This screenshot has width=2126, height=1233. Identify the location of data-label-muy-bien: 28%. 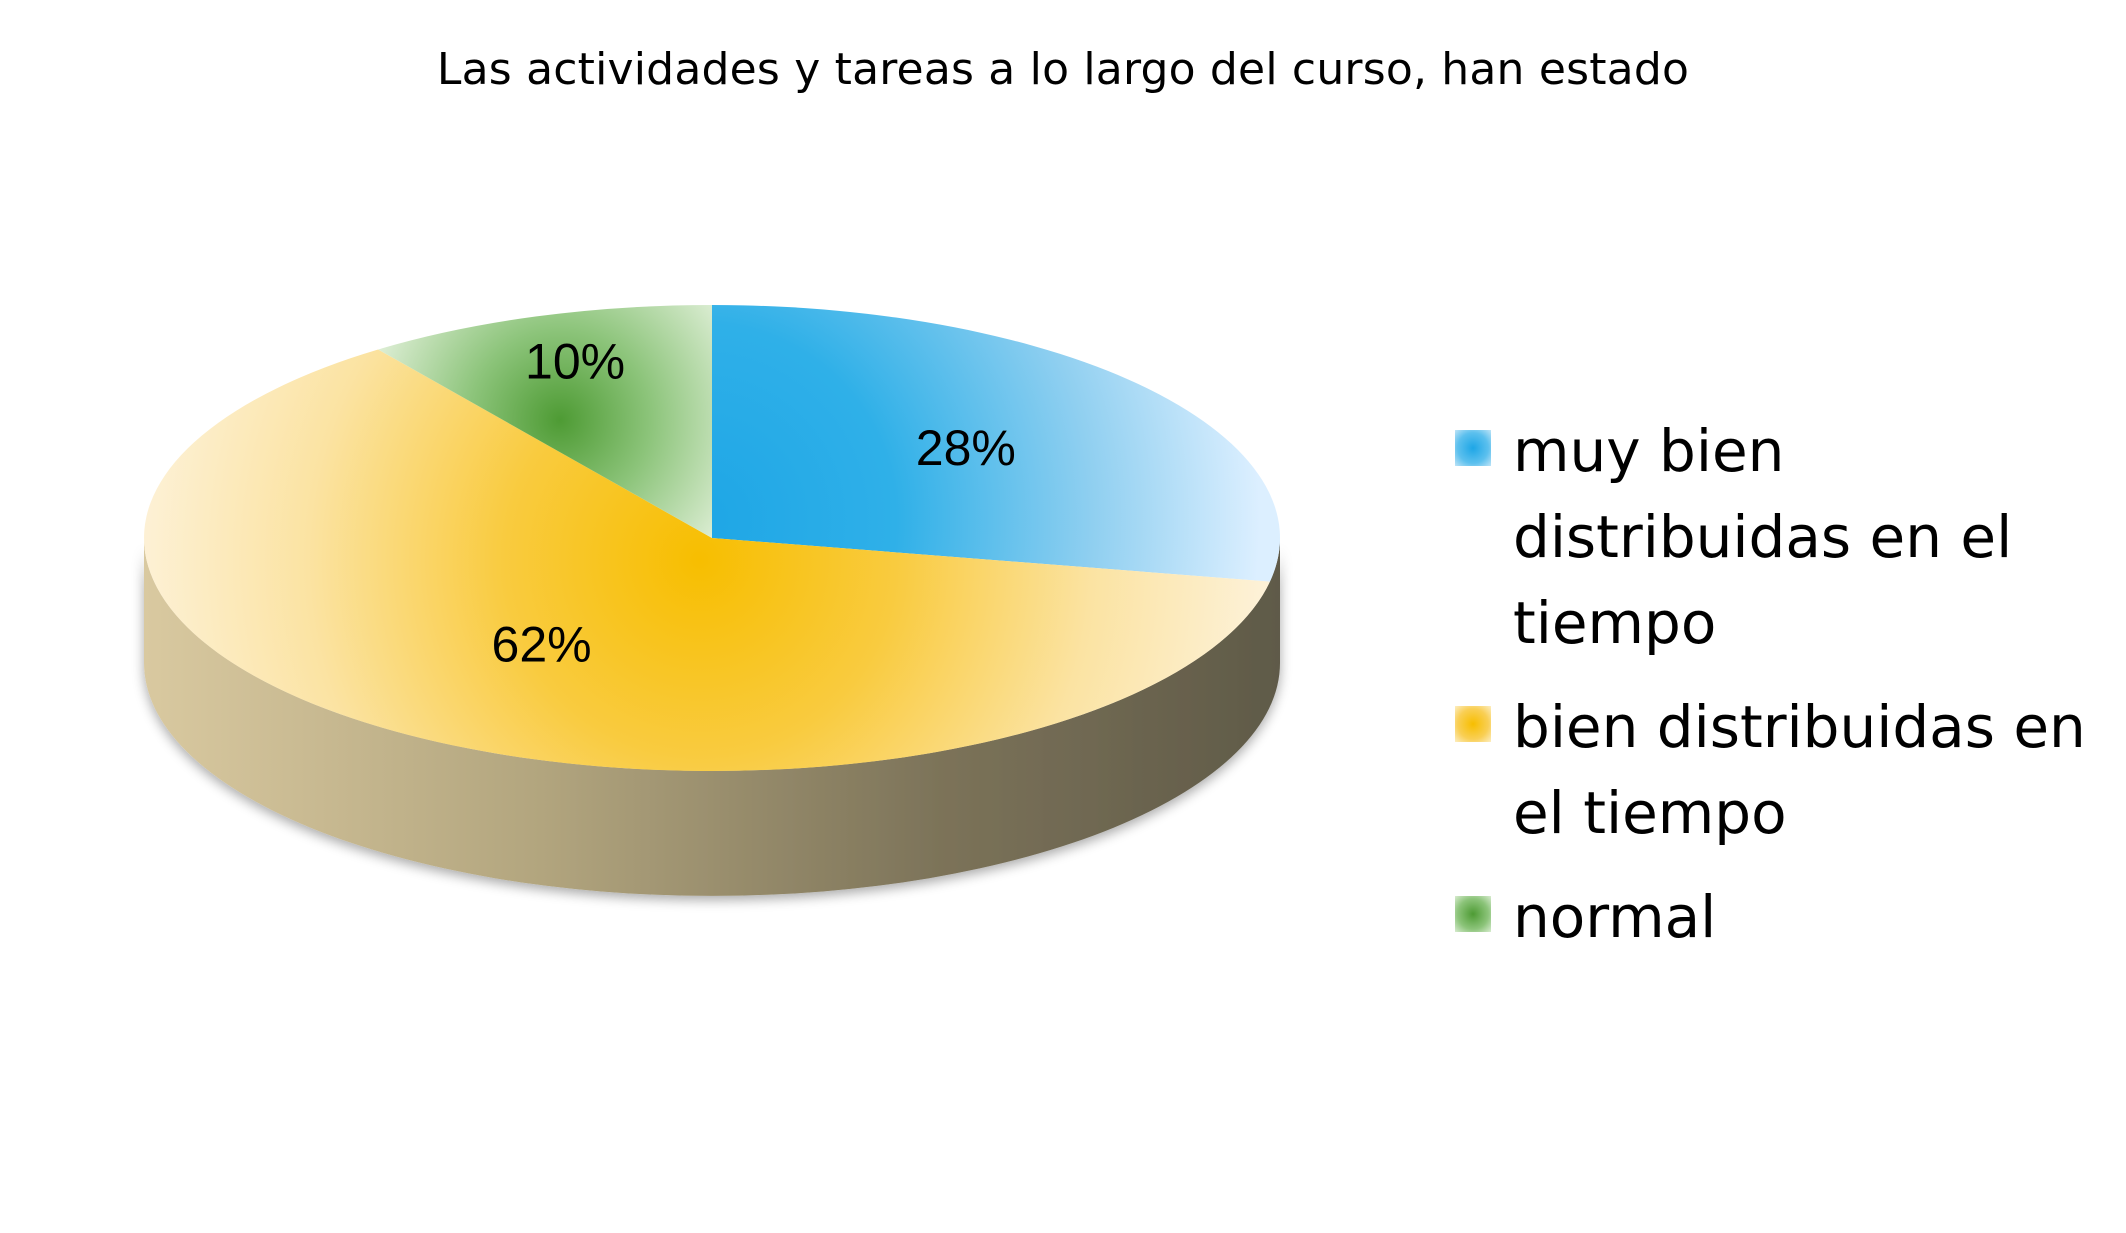
(966, 448).